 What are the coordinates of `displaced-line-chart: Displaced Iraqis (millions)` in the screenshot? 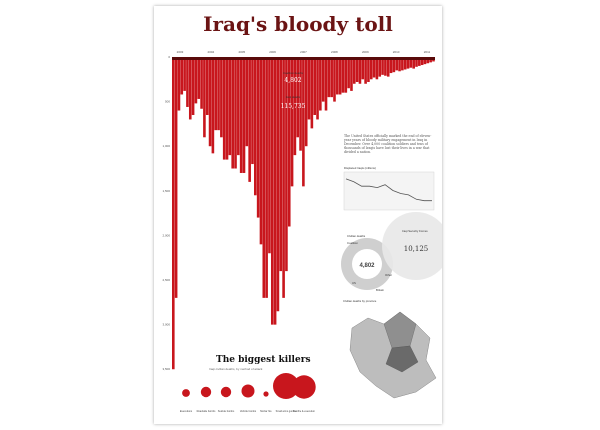 It's located at (389, 188).